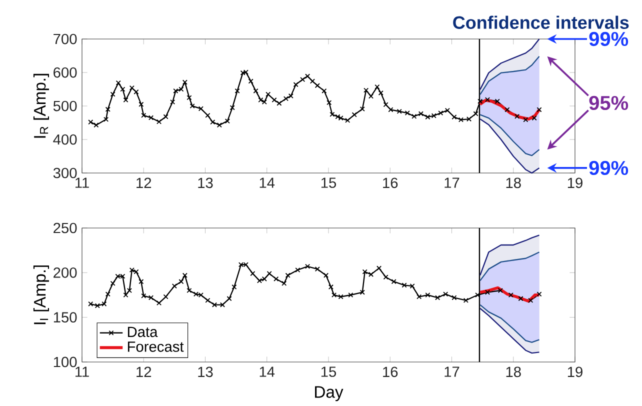  Describe the element at coordinates (541, 22) in the screenshot. I see `chart-title: Confidence intervals` at that location.